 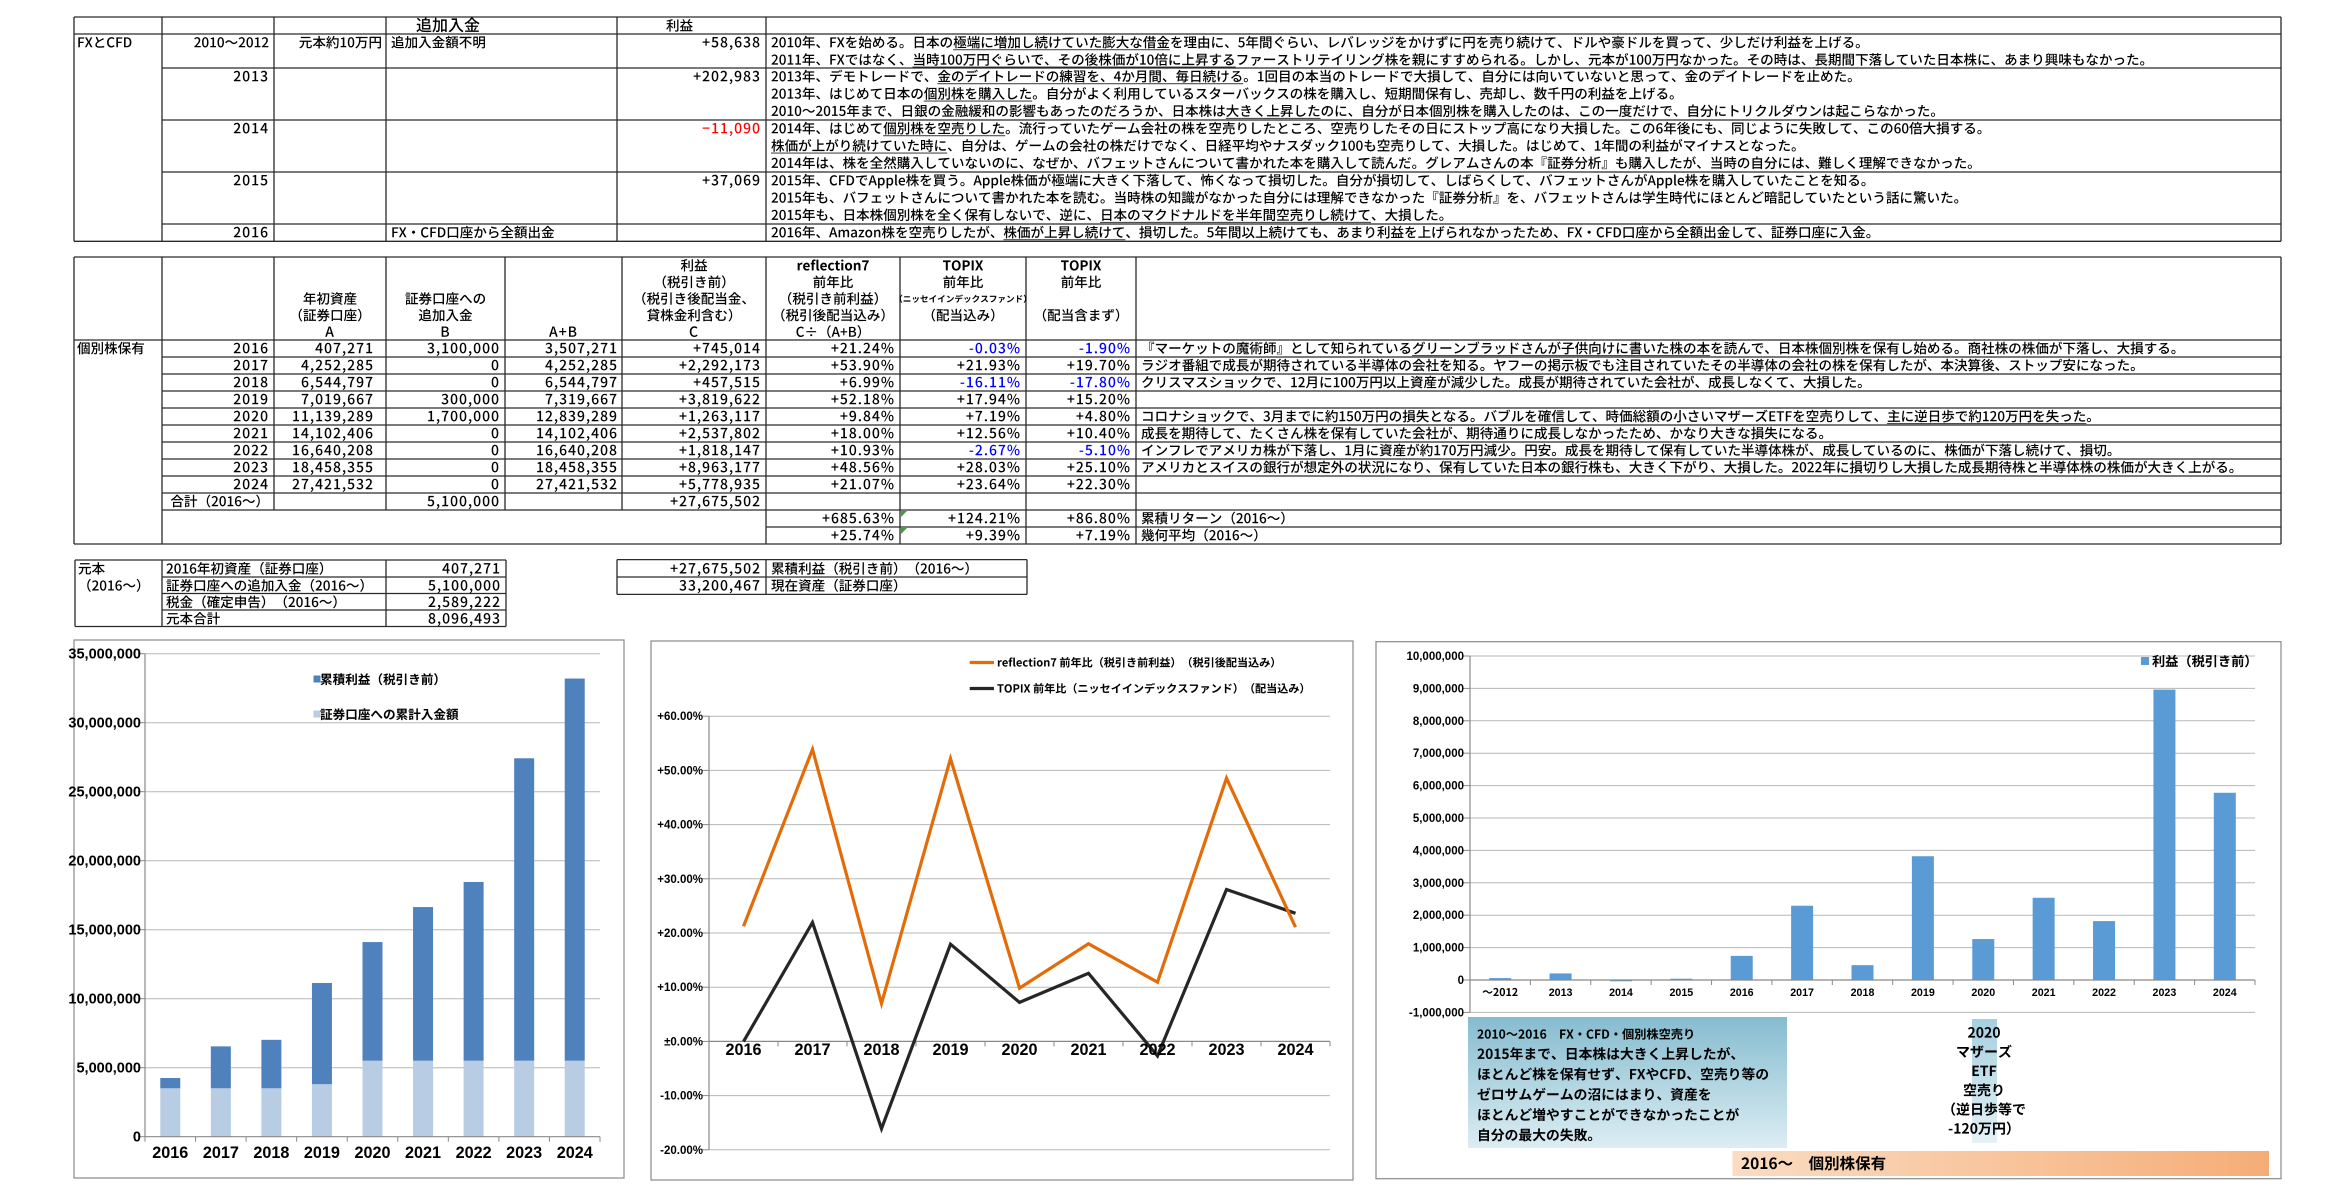 What do you see at coordinates (104, 654) in the screenshot?
I see `svg-text: 35,000,000` at bounding box center [104, 654].